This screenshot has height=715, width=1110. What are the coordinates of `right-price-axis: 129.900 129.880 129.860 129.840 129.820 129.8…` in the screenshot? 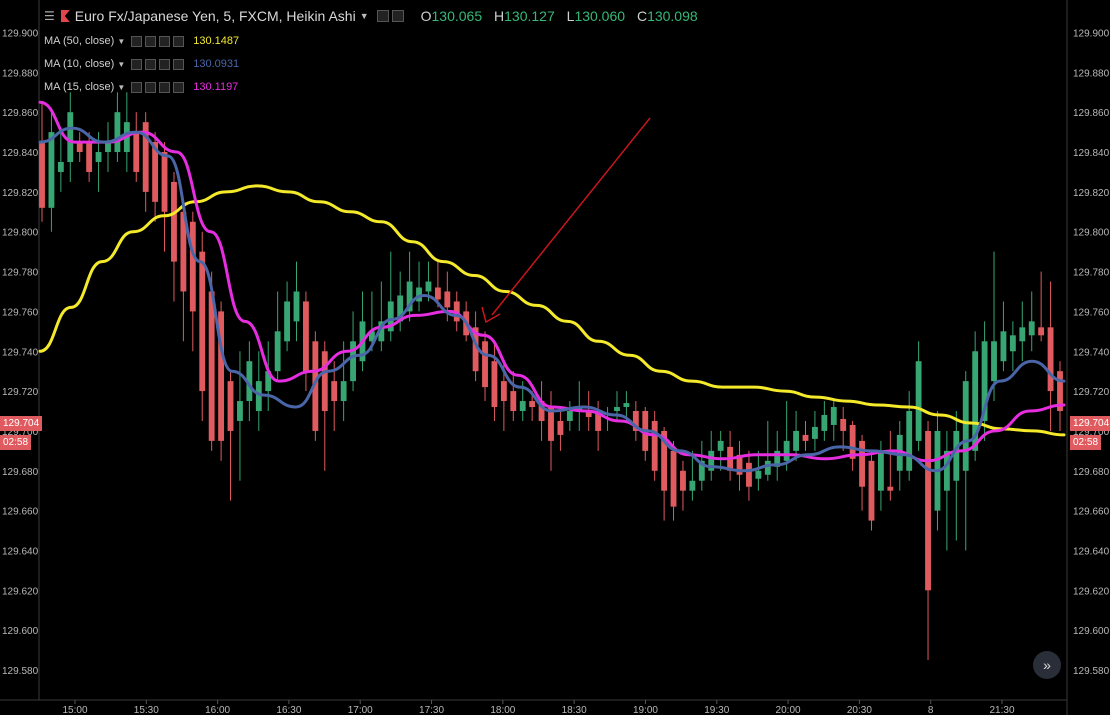 It's located at (1091, 353).